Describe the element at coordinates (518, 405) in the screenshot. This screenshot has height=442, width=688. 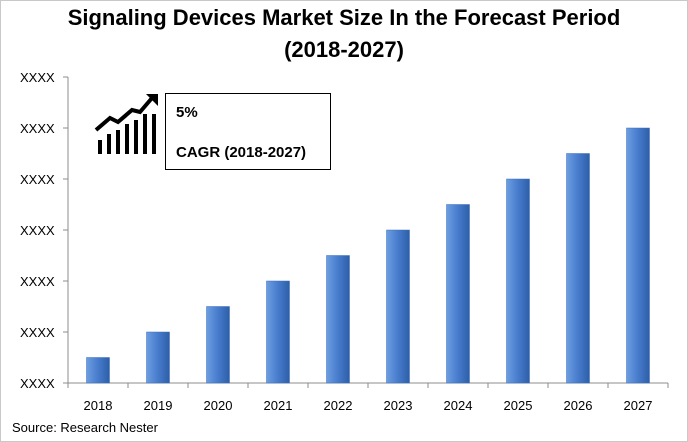
I see `x-tick-label: 2025` at that location.